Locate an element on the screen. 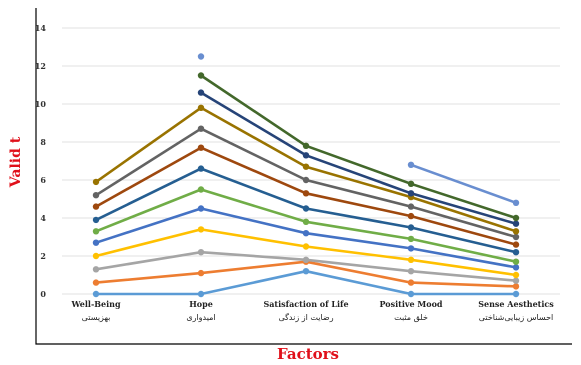  y-tick-label: 4 is located at coordinates (43, 218).